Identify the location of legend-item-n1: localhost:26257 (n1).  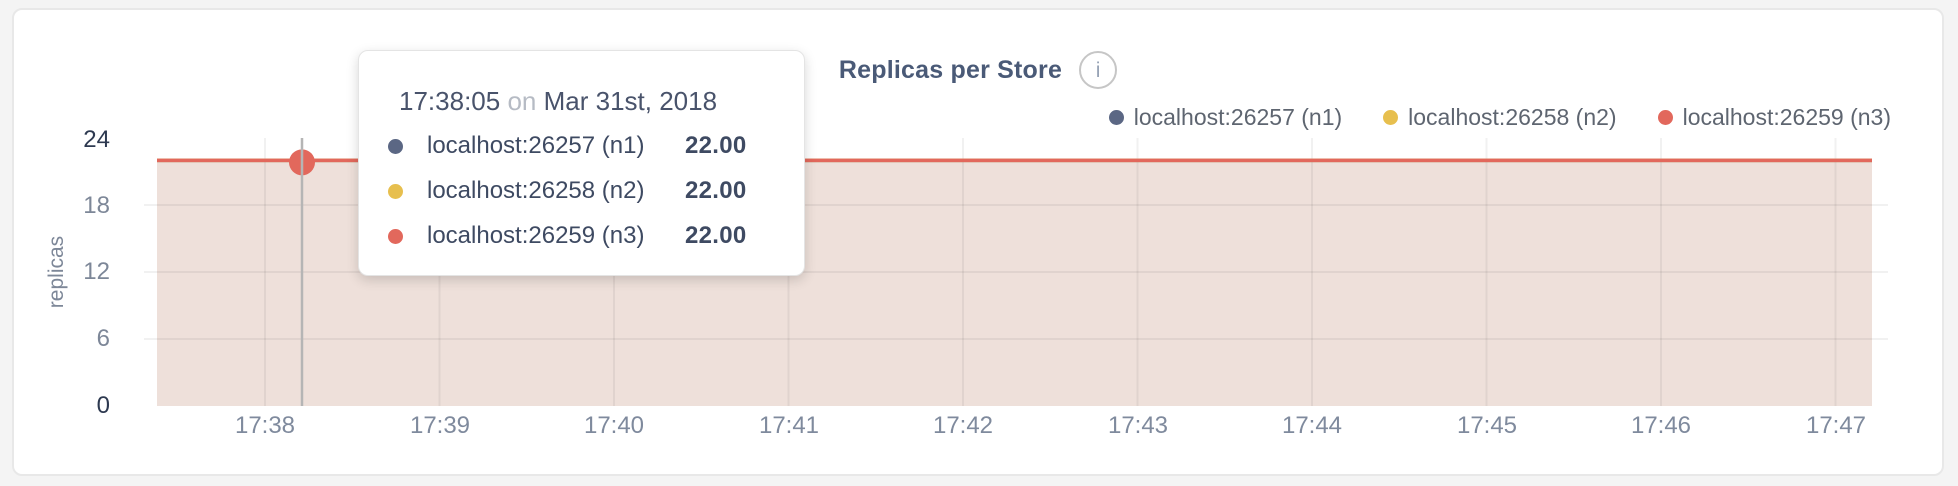
(1225, 117).